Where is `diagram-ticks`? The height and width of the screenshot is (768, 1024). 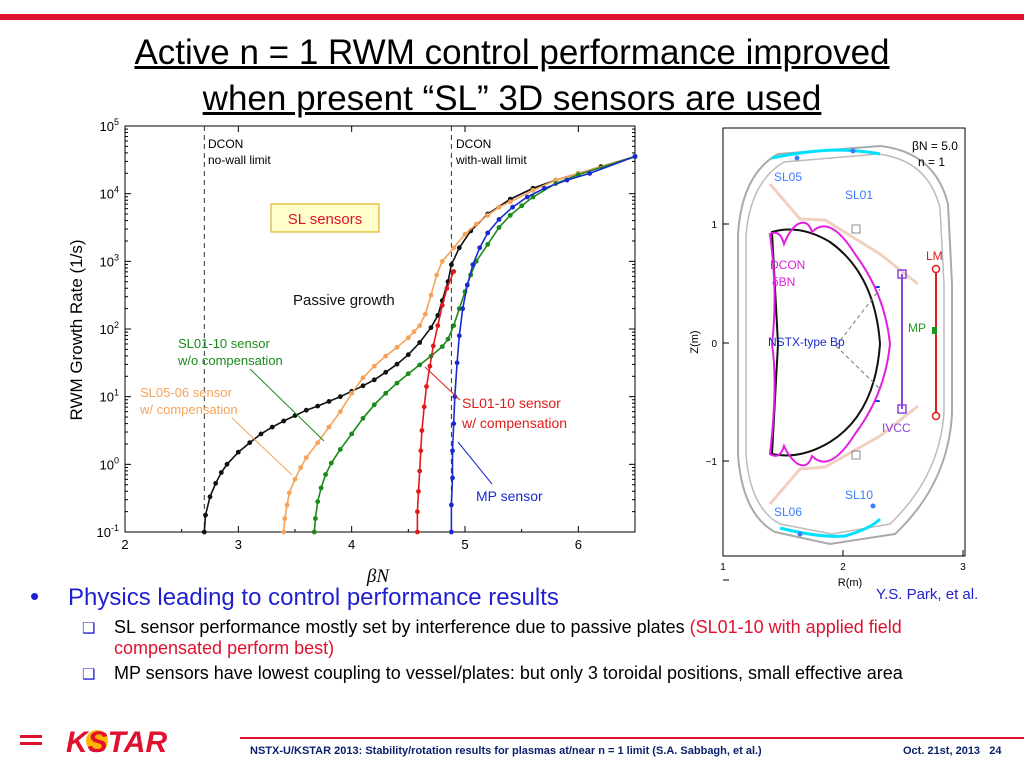
diagram-ticks is located at coordinates (843, 402).